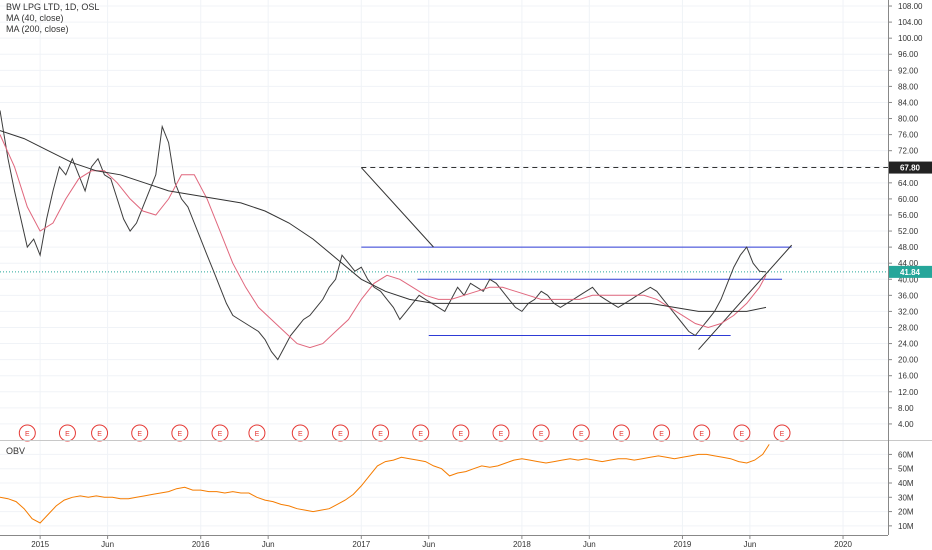  I want to click on last-price-label: 41.84, so click(910, 272).